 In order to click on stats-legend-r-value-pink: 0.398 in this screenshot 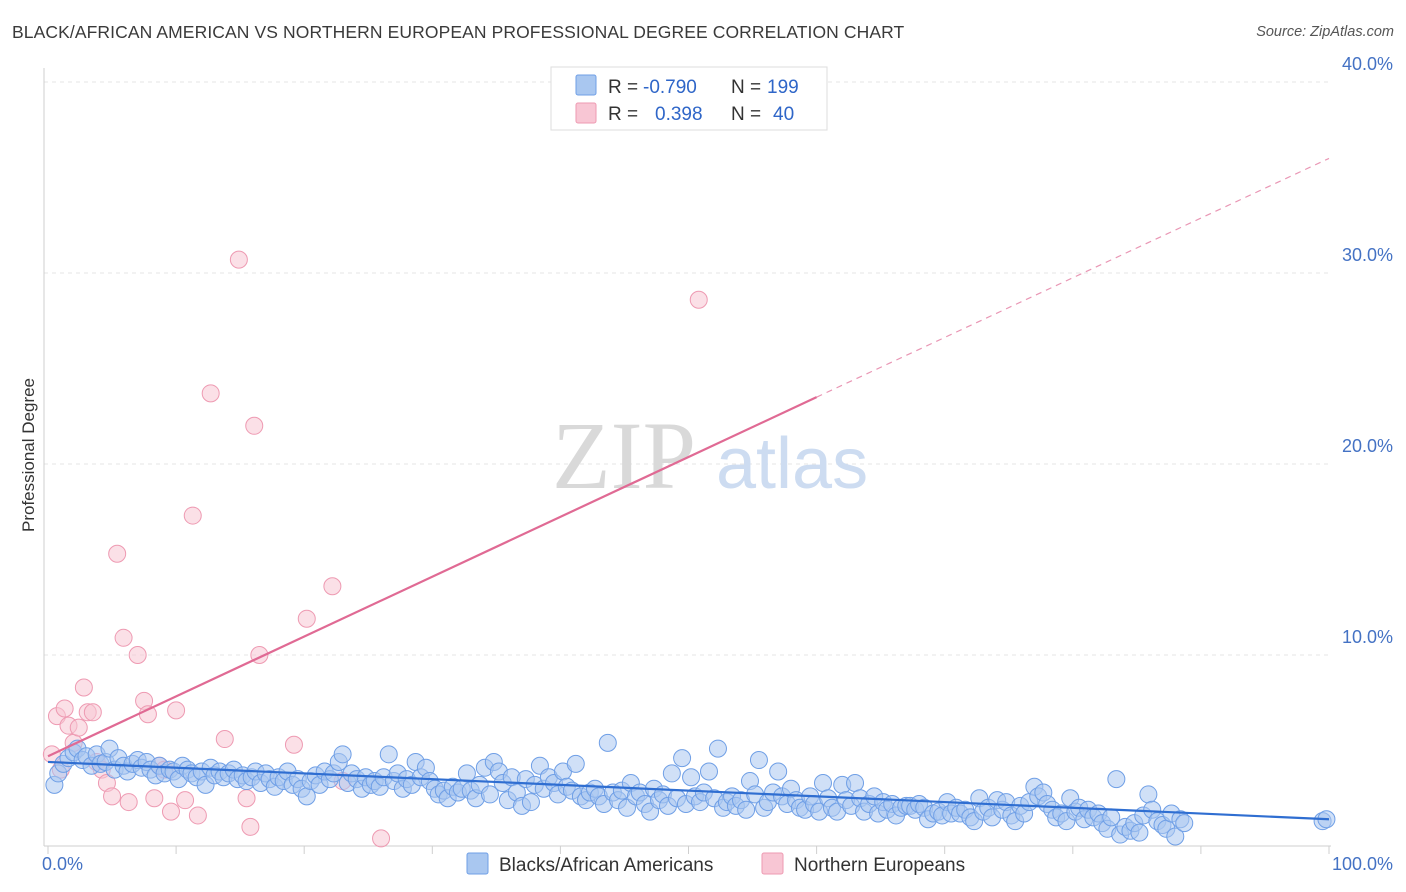, I will do `click(679, 114)`.